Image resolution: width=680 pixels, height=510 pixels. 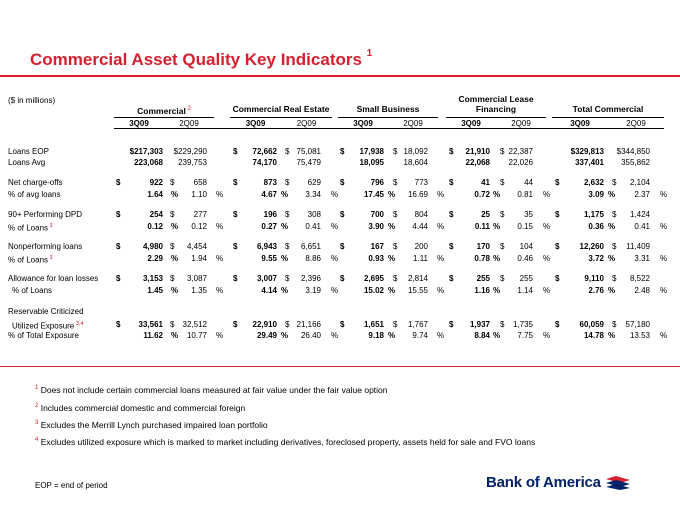 I want to click on table-cell: 1,651, so click(x=373, y=324).